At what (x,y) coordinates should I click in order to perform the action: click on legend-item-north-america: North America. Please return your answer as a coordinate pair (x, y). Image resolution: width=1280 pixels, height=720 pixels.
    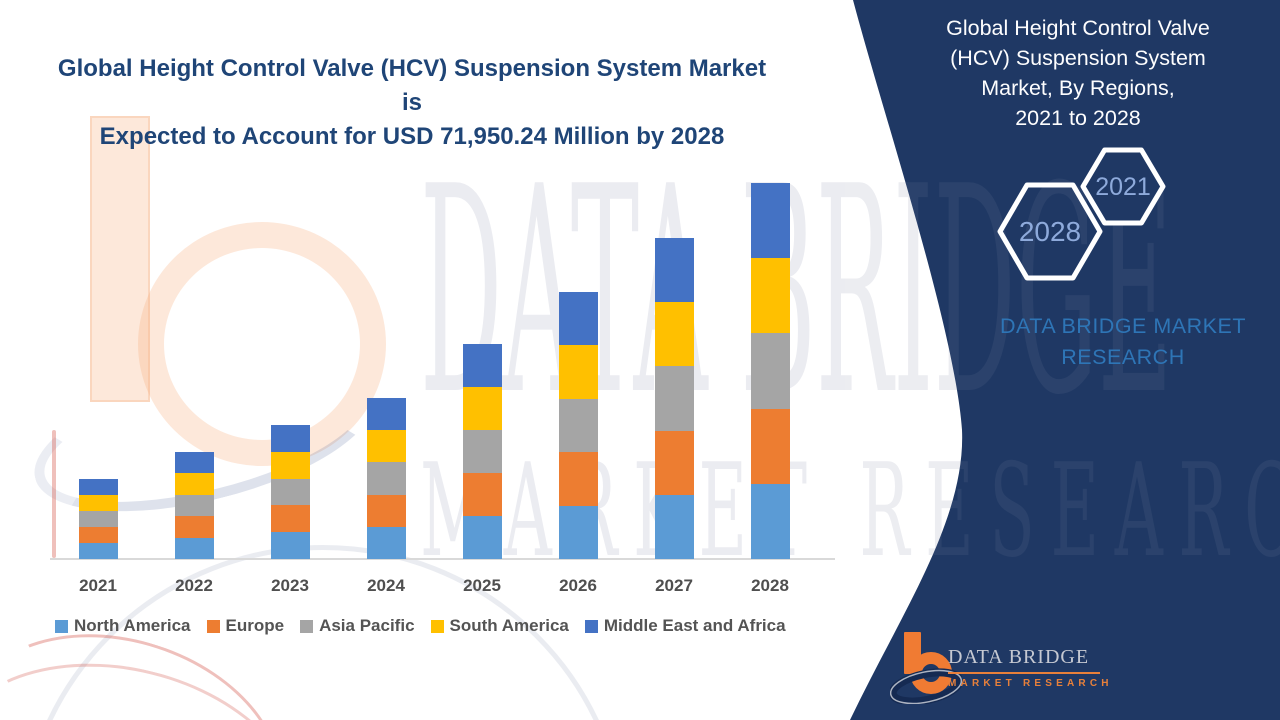
    Looking at the image, I should click on (123, 626).